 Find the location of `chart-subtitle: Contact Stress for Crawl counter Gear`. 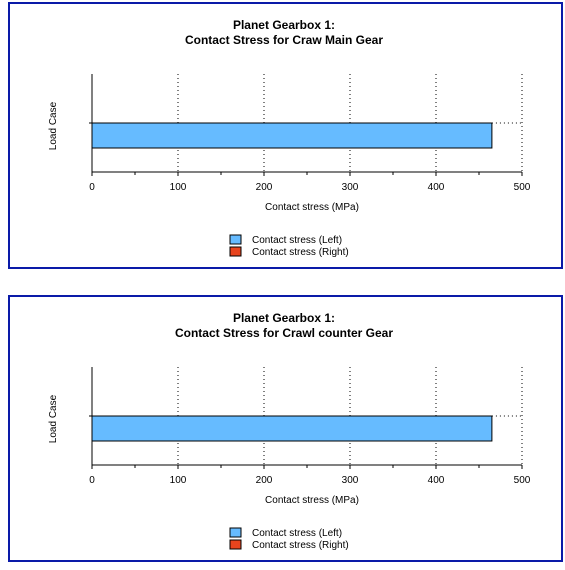

chart-subtitle: Contact Stress for Crawl counter Gear is located at coordinates (284, 333).